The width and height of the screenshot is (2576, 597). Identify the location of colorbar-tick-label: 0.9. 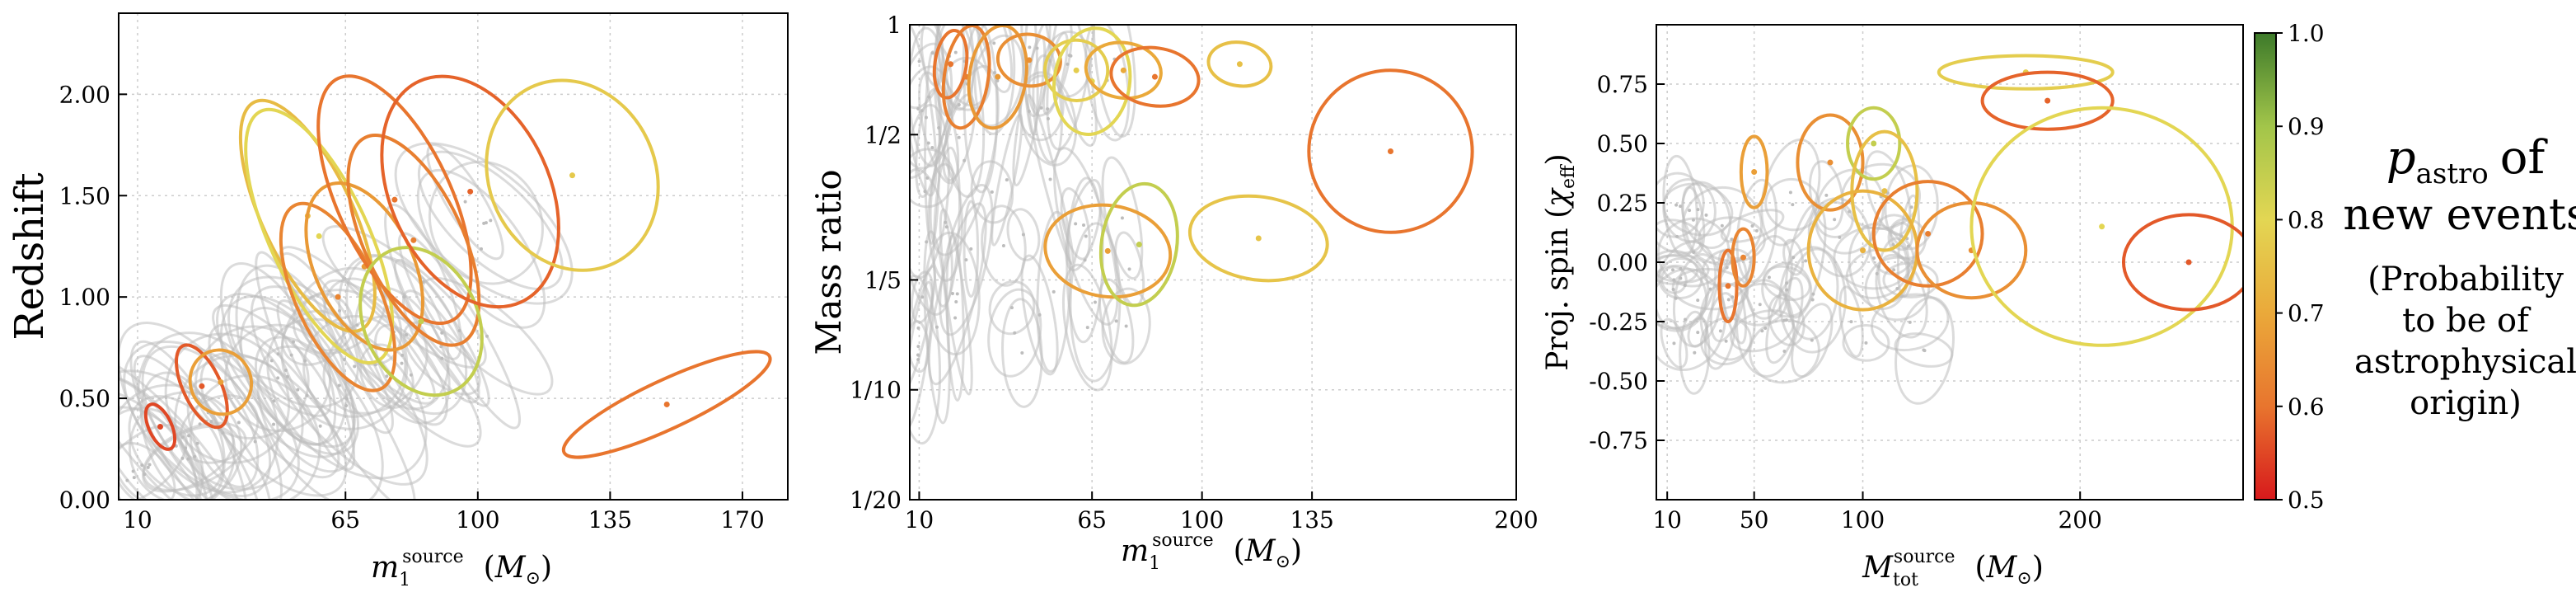
(2306, 127).